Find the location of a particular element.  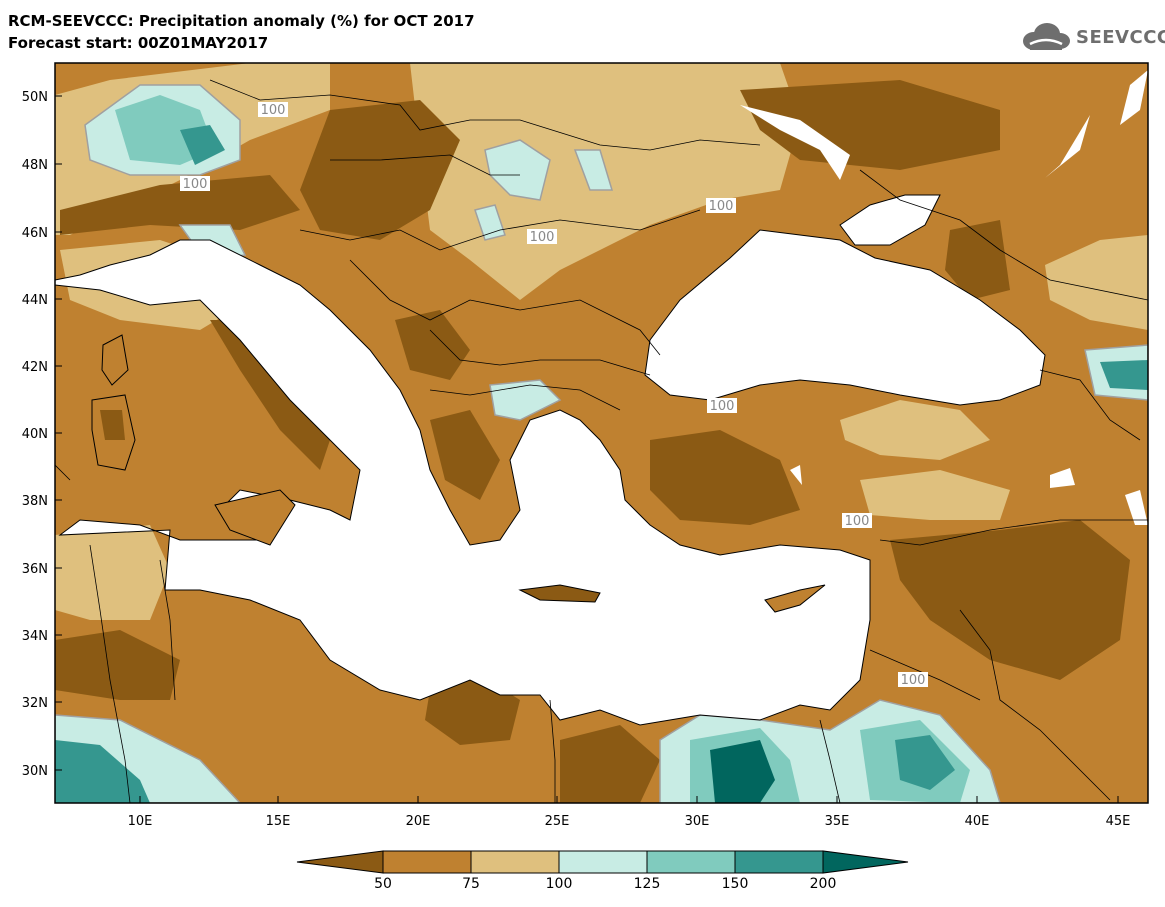

sardinia-dry is located at coordinates (112, 425).